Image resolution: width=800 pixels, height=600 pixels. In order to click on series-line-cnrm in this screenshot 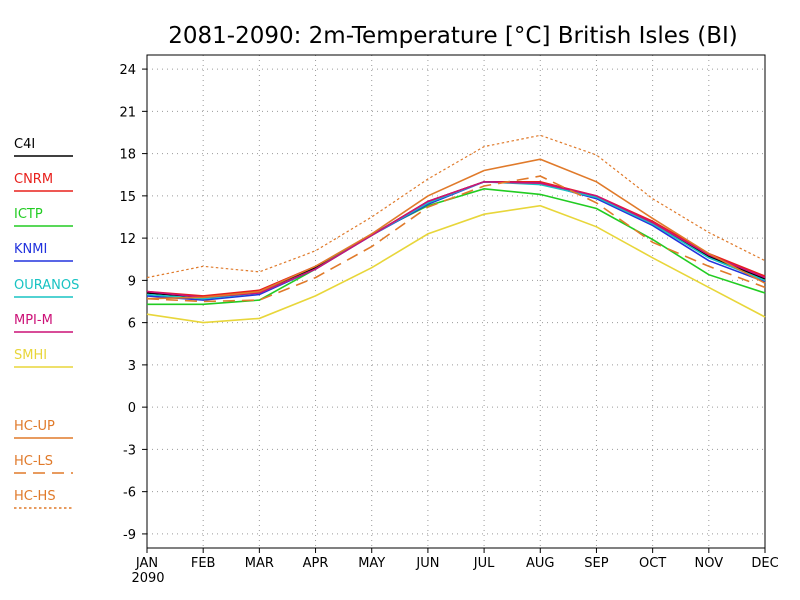, I will do `click(456, 239)`.